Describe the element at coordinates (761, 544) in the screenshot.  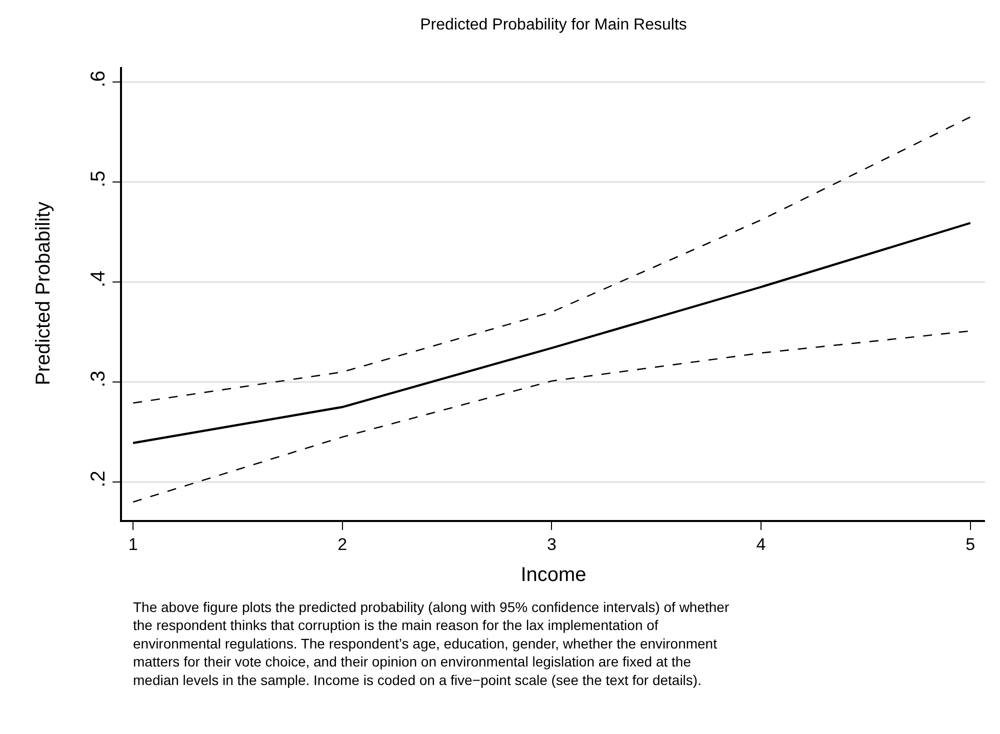
I see `x-tick-label: 4` at that location.